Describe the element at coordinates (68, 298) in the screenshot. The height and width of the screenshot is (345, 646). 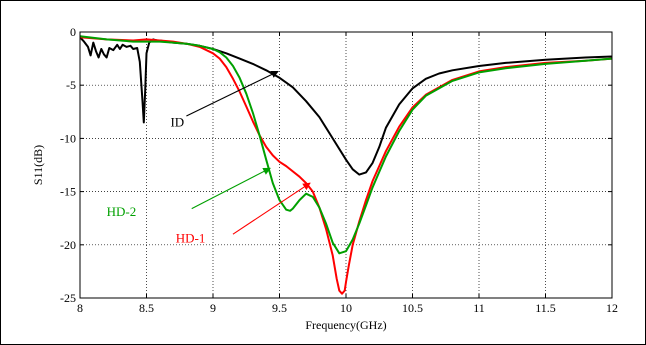
I see `y-tick-label: -25` at that location.